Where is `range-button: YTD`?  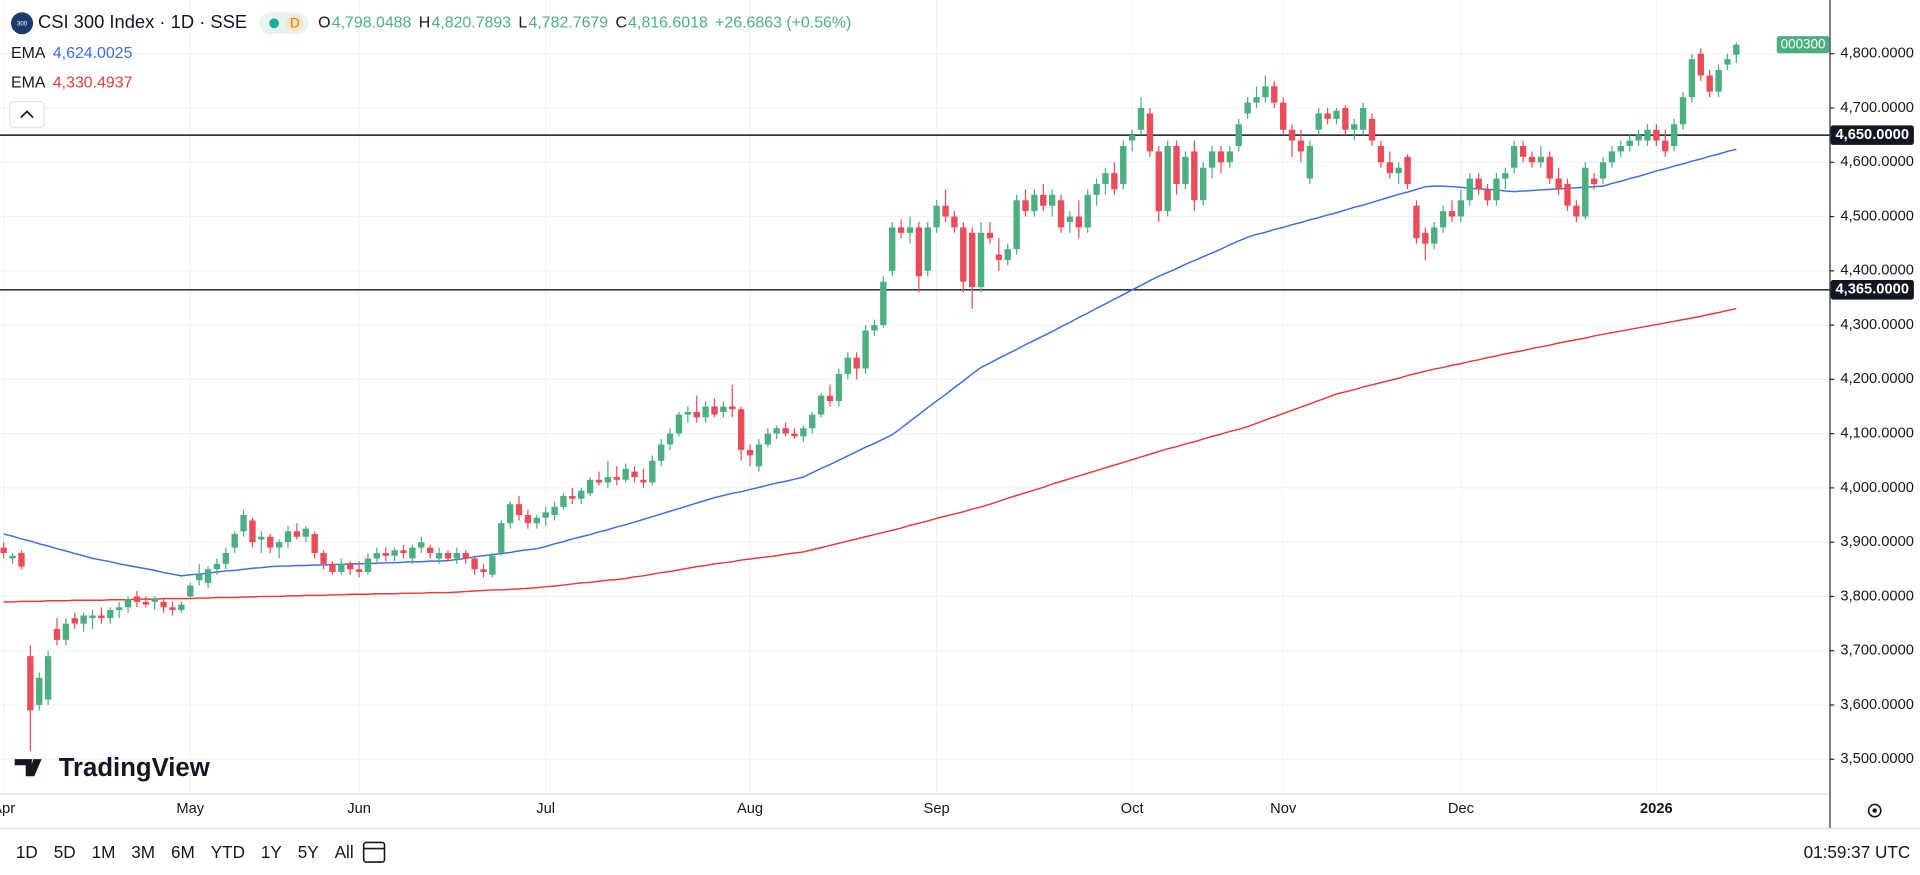 range-button: YTD is located at coordinates (228, 852).